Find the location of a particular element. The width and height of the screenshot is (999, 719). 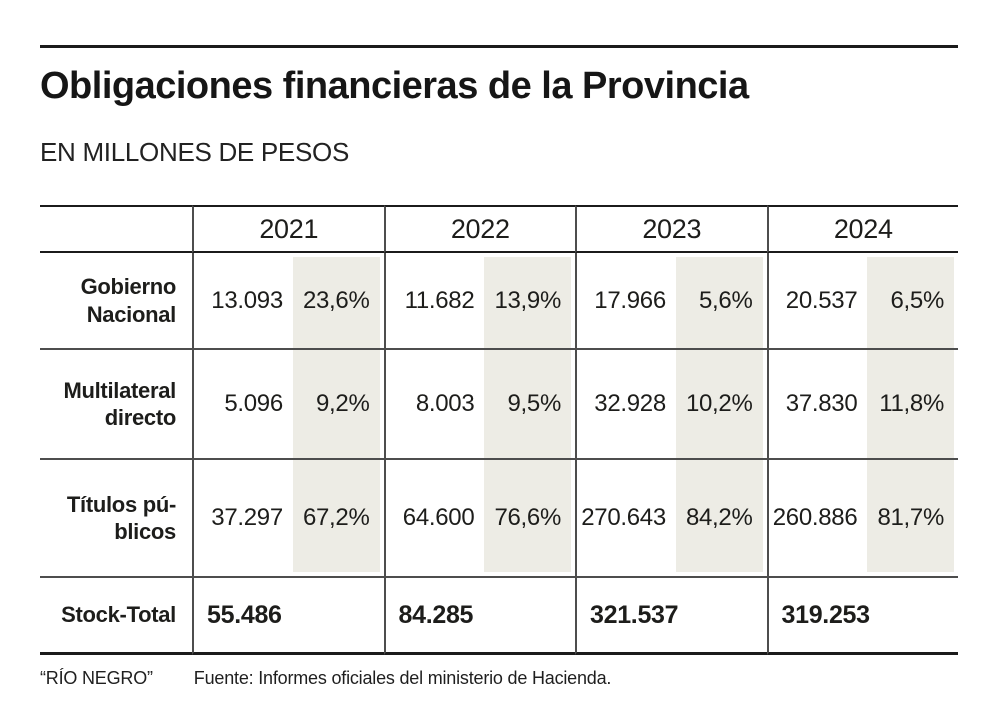

cell-total-2023: 321.537 is located at coordinates (671, 616).